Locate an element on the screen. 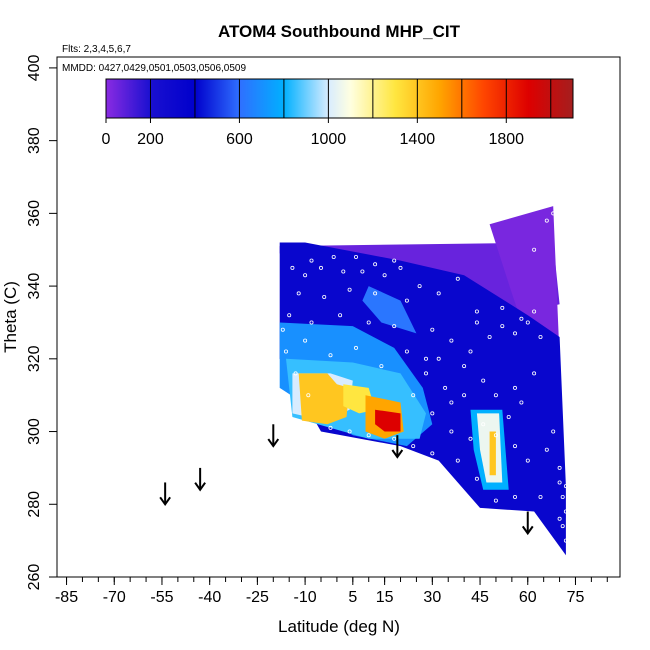 This screenshot has height=650, width=650. x-tick-label-6: 5 is located at coordinates (352, 597).